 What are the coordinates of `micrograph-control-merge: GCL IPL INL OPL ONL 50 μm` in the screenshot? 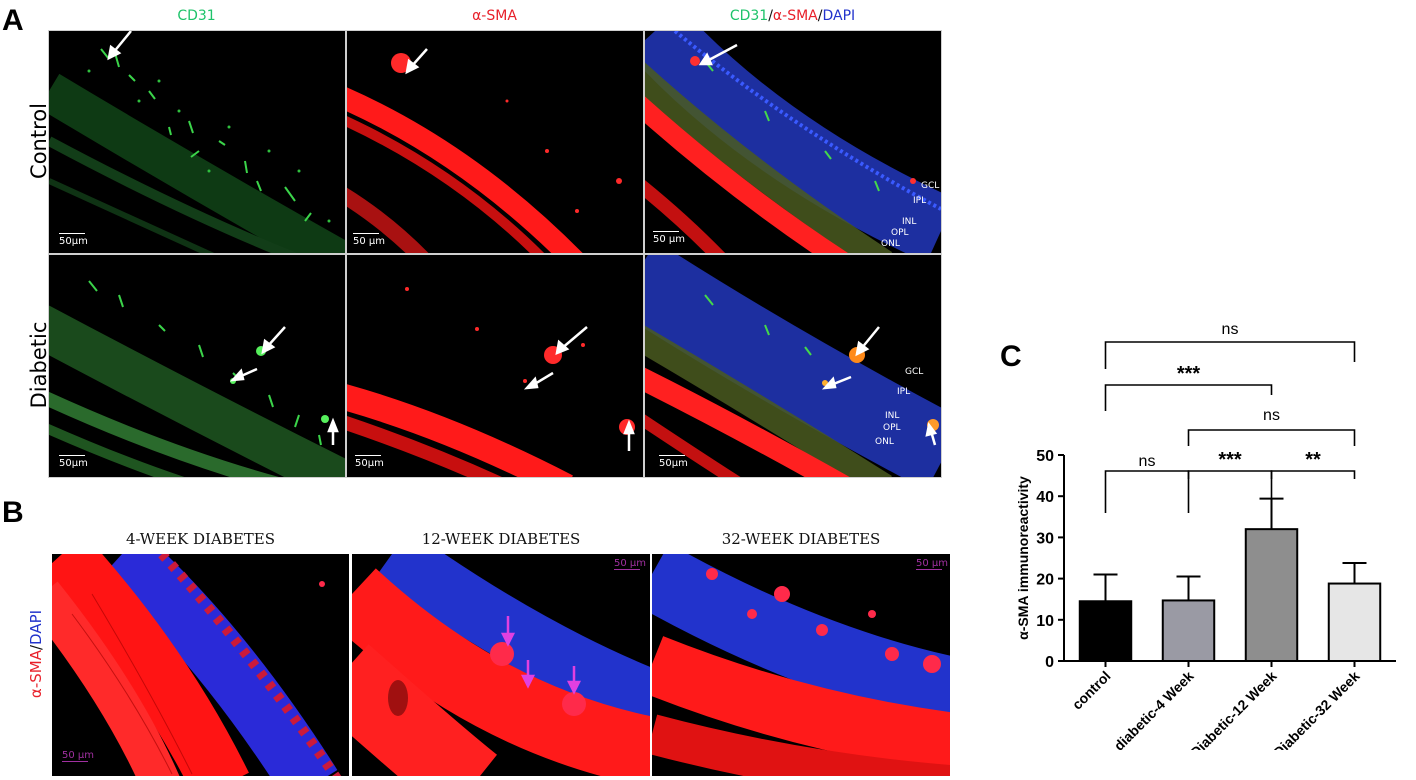 It's located at (793, 142).